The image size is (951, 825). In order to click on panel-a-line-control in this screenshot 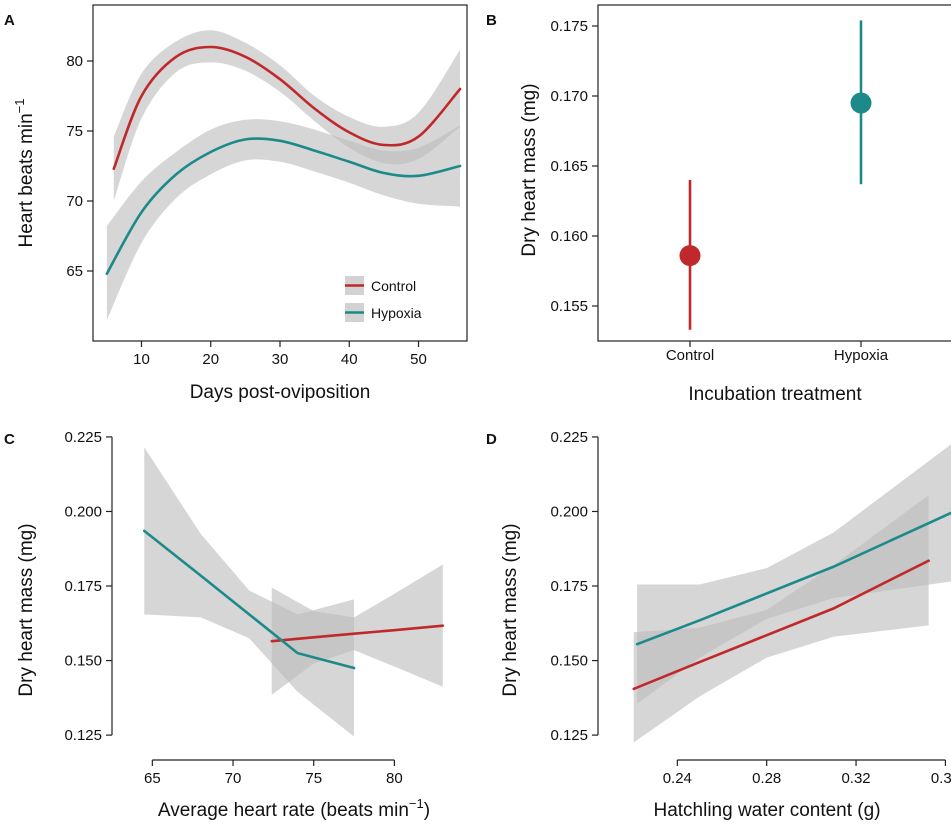, I will do `click(287, 108)`.